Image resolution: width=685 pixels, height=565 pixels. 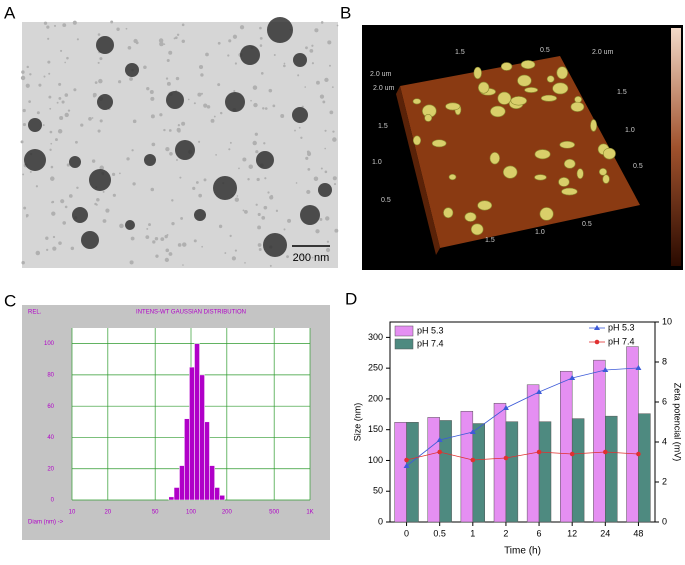 What do you see at coordinates (621, 327) in the screenshot?
I see `legend-label: pH 5.3` at bounding box center [621, 327].